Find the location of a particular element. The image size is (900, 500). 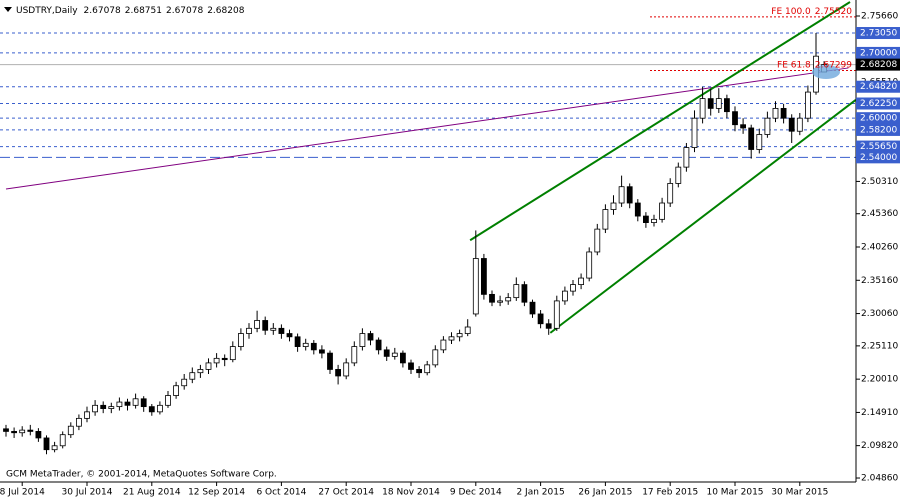

bid-label-box is located at coordinates (878, 64).